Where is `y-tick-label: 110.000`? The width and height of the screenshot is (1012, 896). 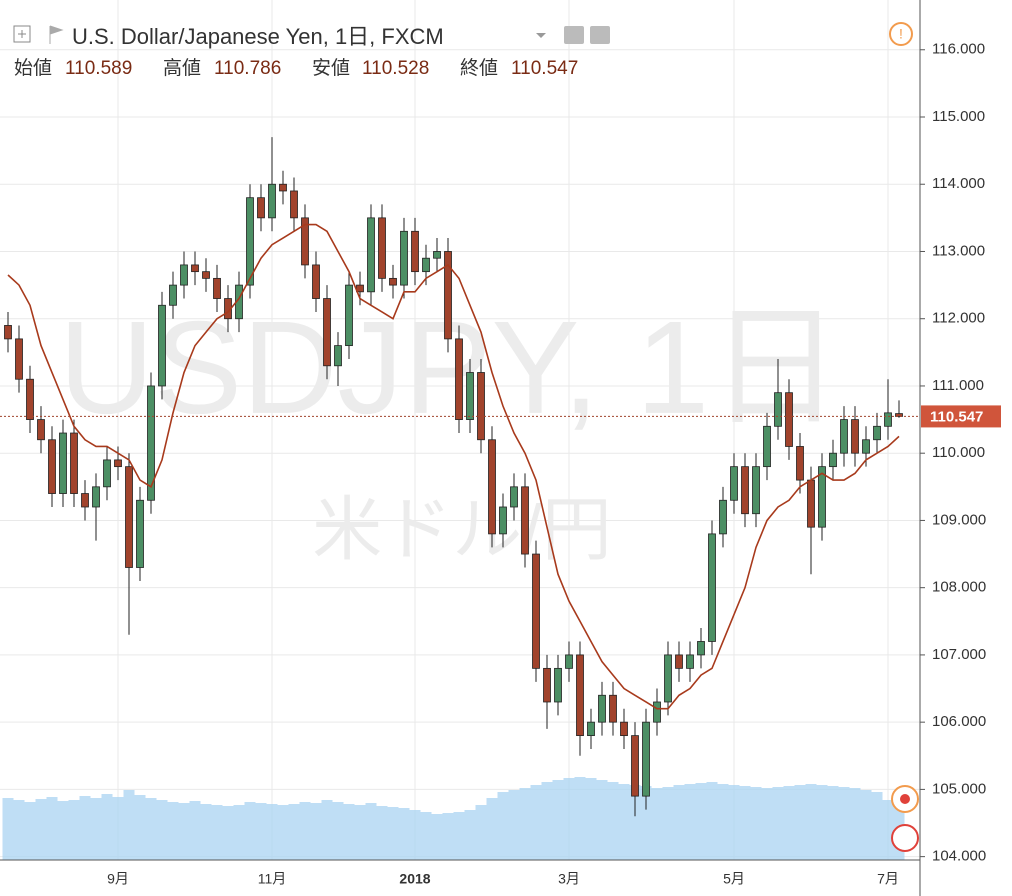
y-tick-label: 110.000 is located at coordinates (958, 452).